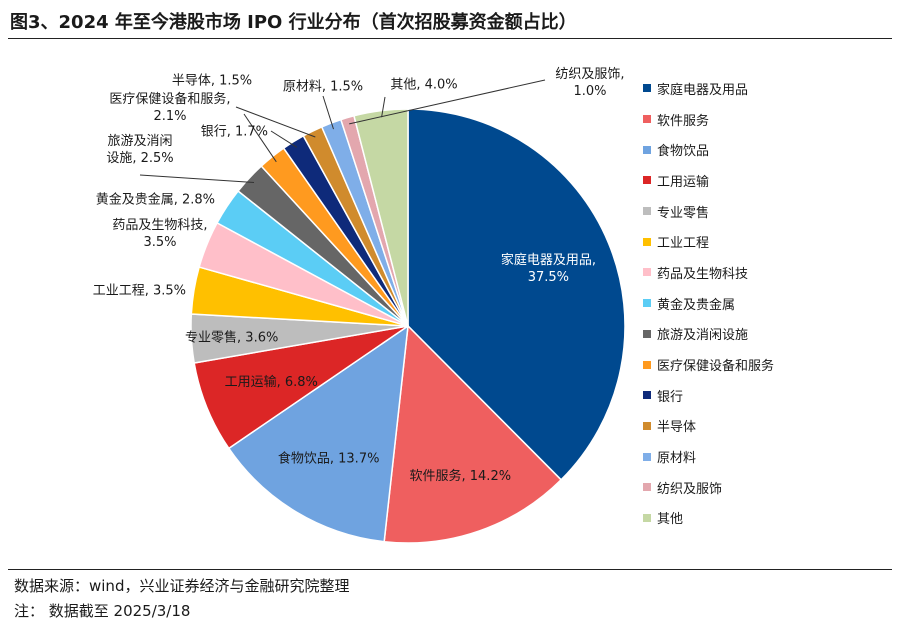 The width and height of the screenshot is (900, 629). I want to click on title-divider, so click(450, 38).